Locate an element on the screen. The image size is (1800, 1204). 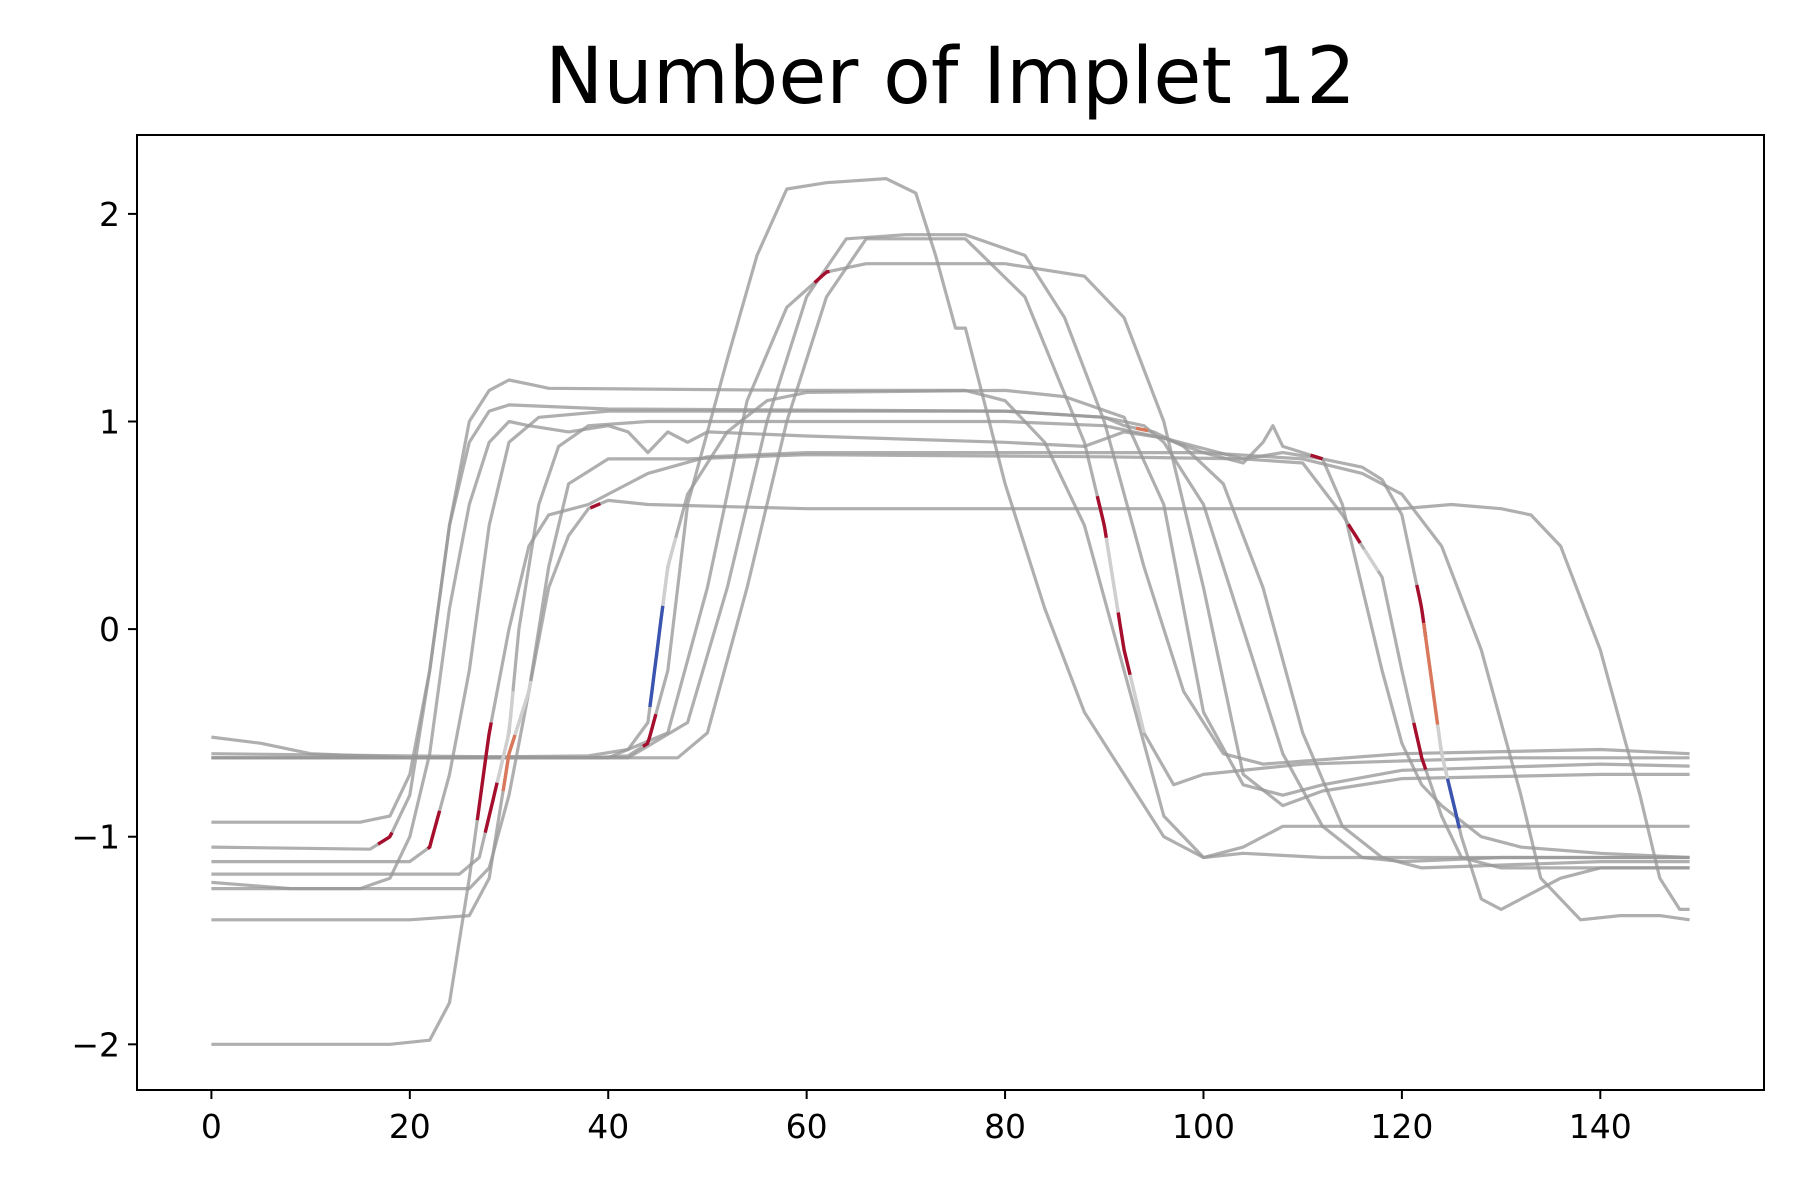
x-tick-label: 20 is located at coordinates (410, 1126).